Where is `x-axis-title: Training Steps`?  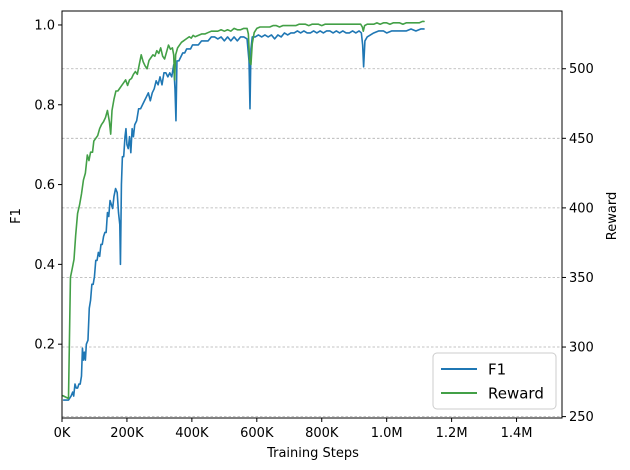 x-axis-title: Training Steps is located at coordinates (312, 453).